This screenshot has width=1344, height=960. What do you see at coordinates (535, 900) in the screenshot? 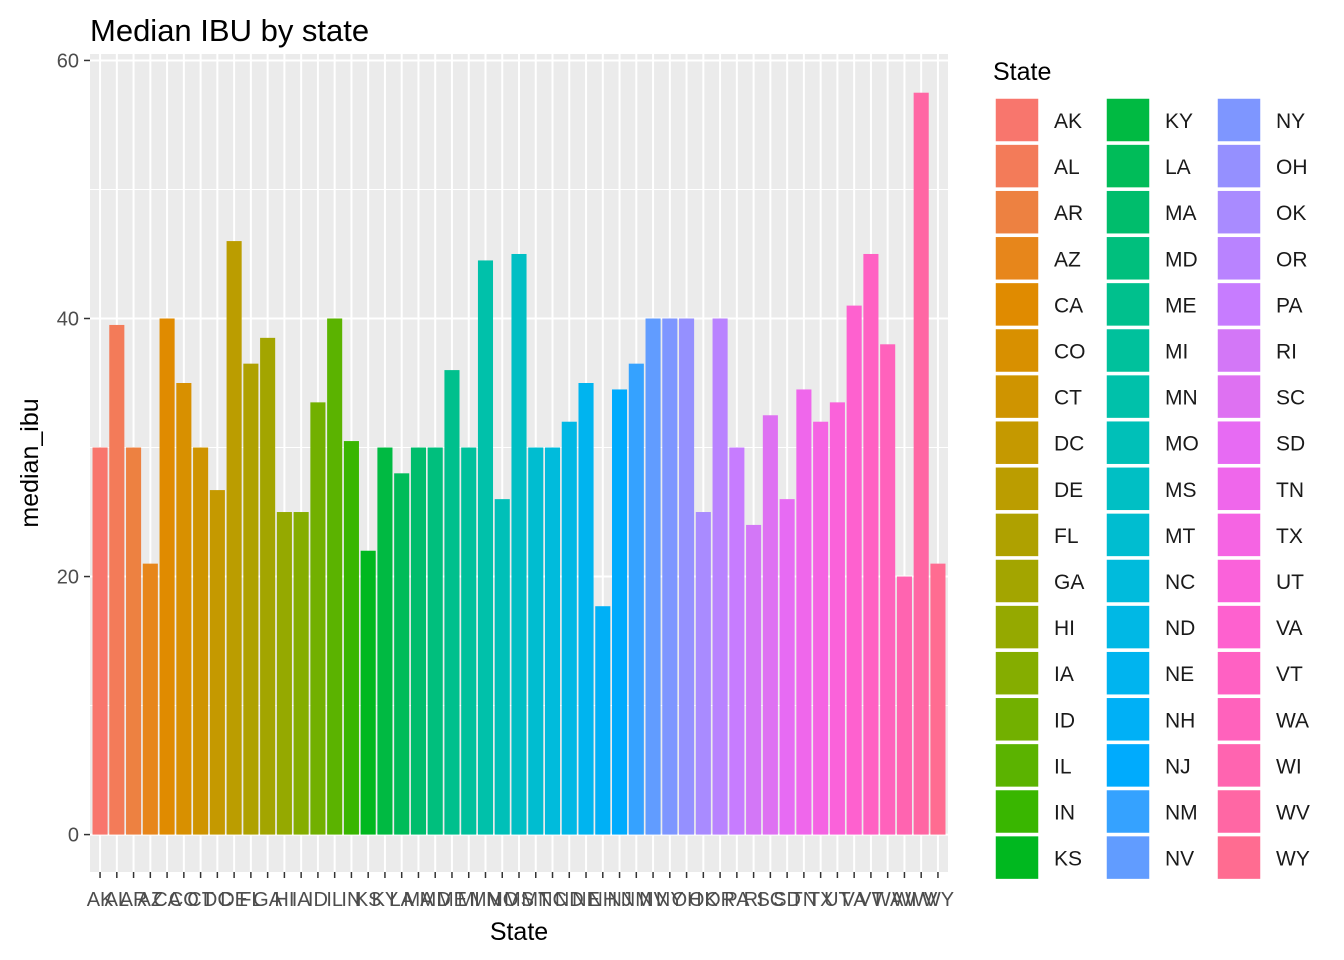
I see `x-tick-label: MT` at bounding box center [535, 900].